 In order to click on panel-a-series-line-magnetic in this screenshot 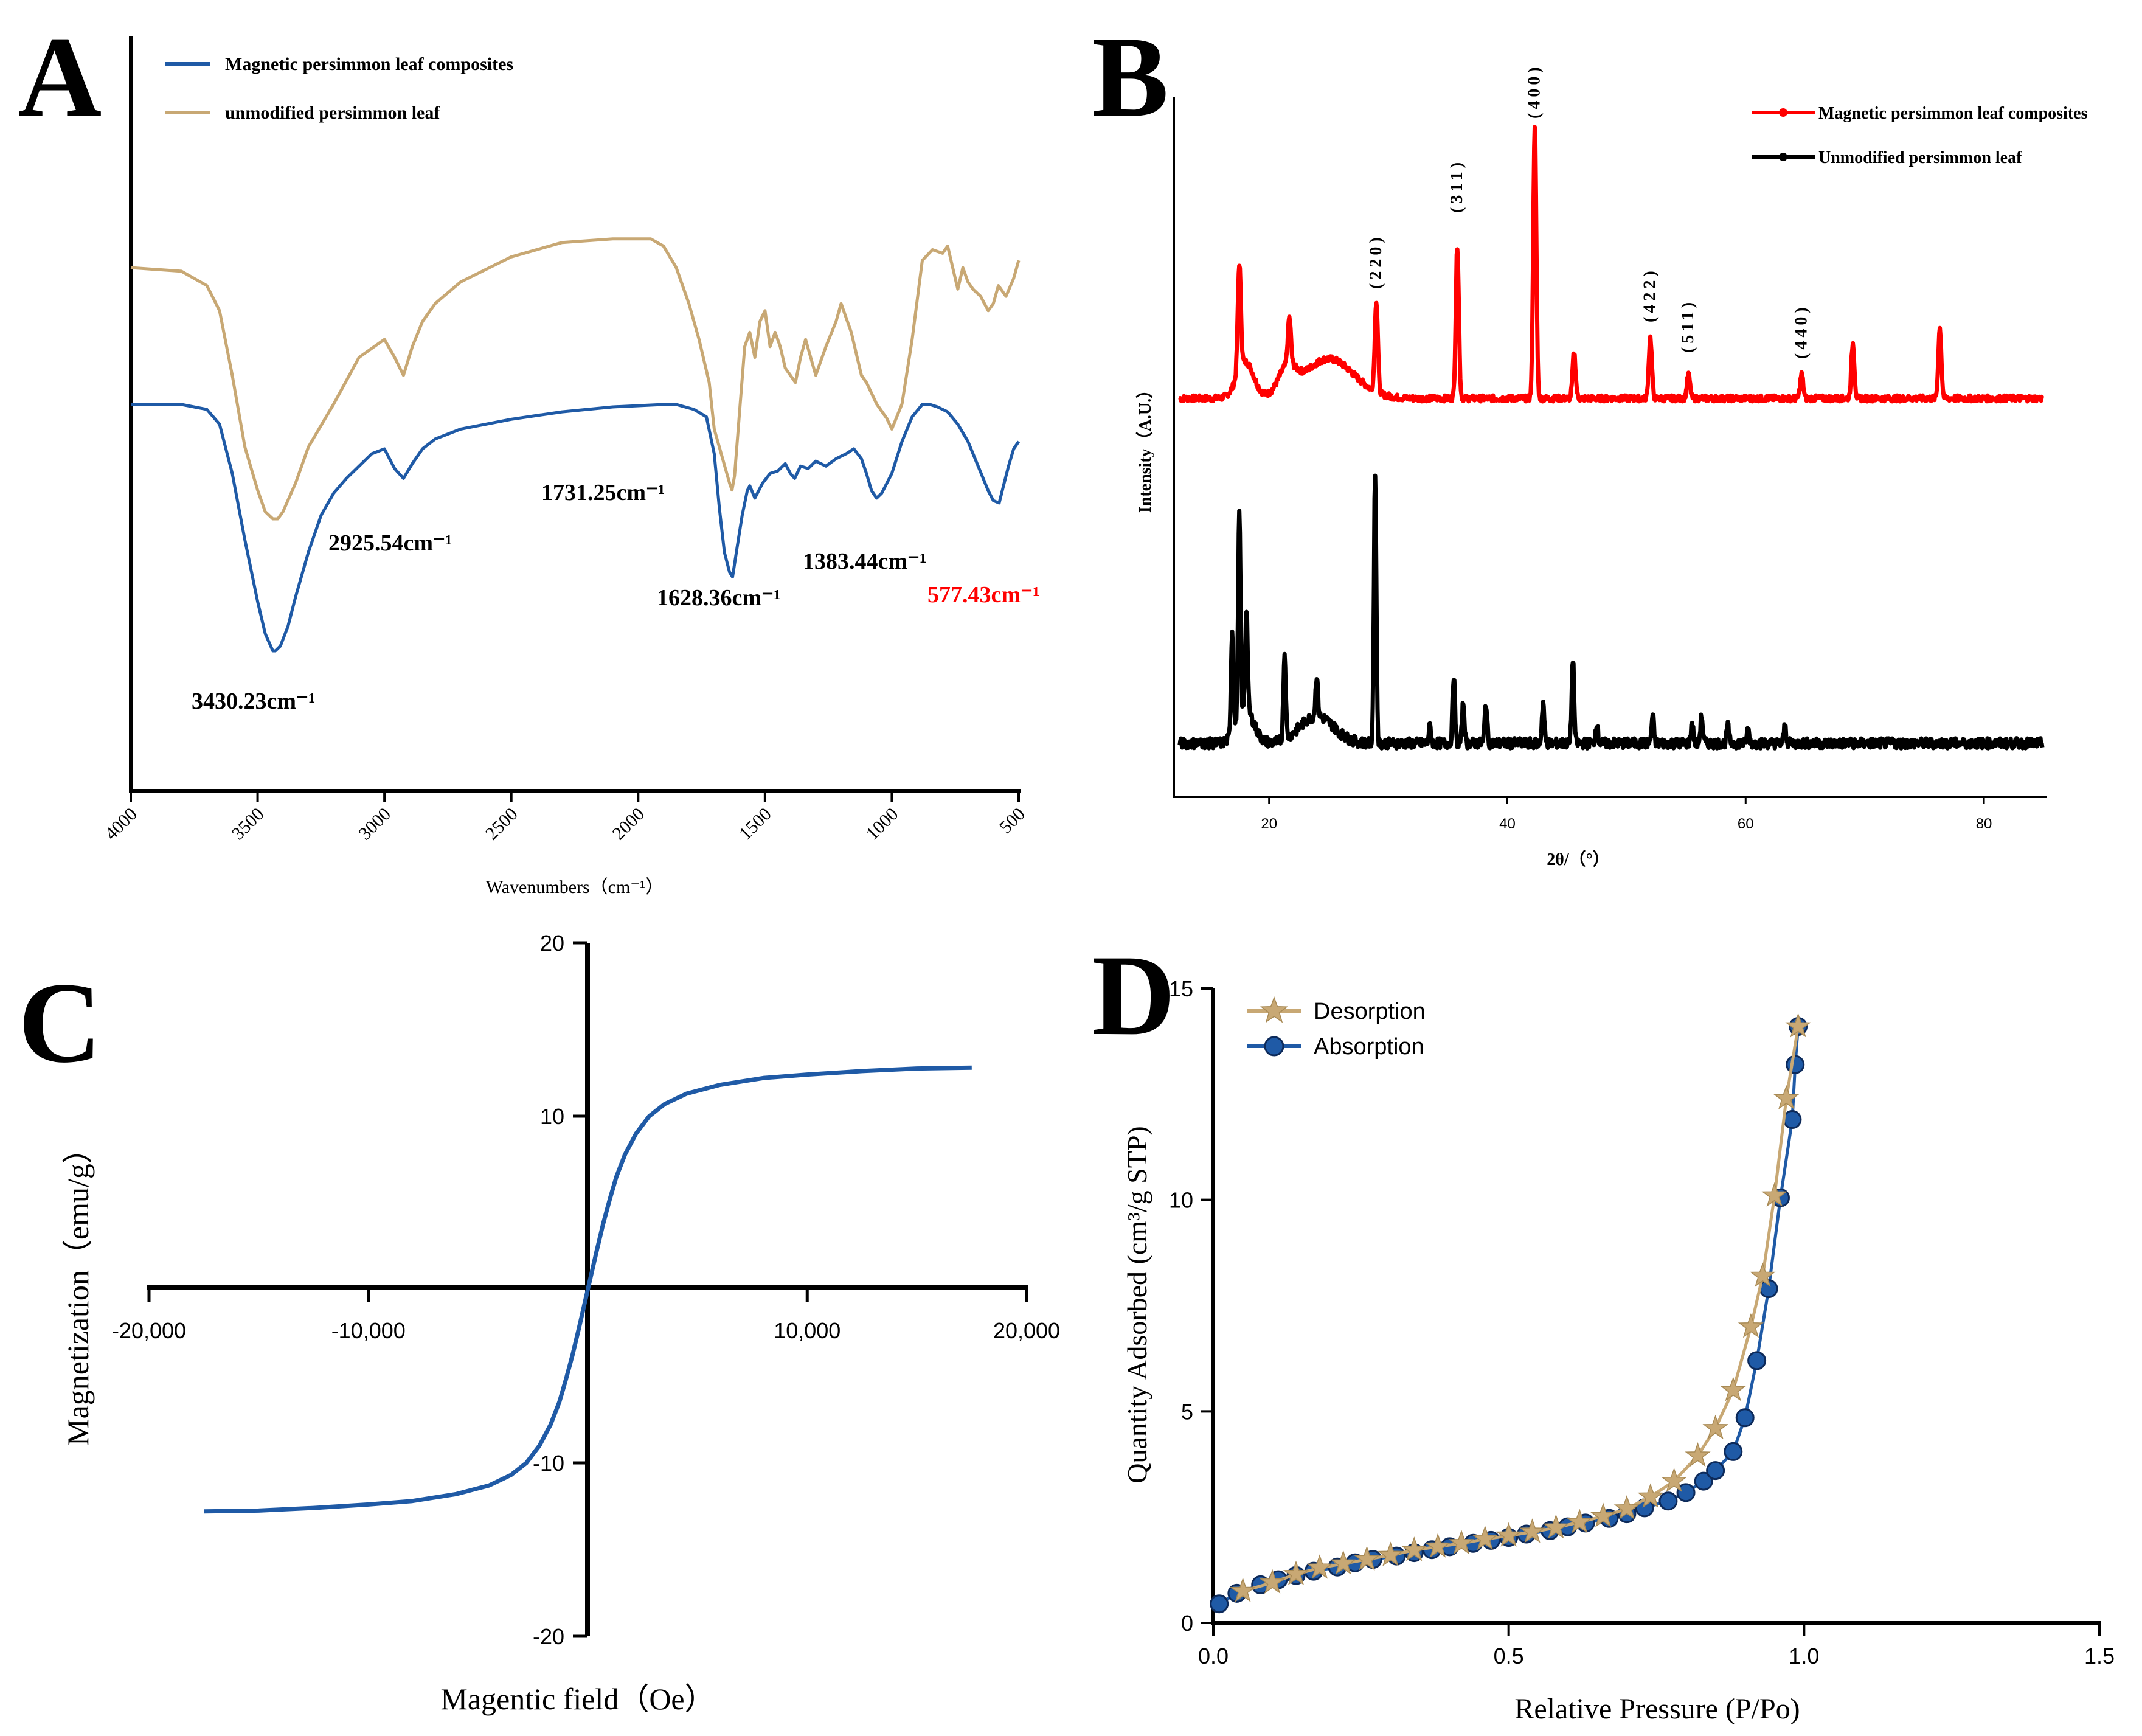, I will do `click(576, 528)`.